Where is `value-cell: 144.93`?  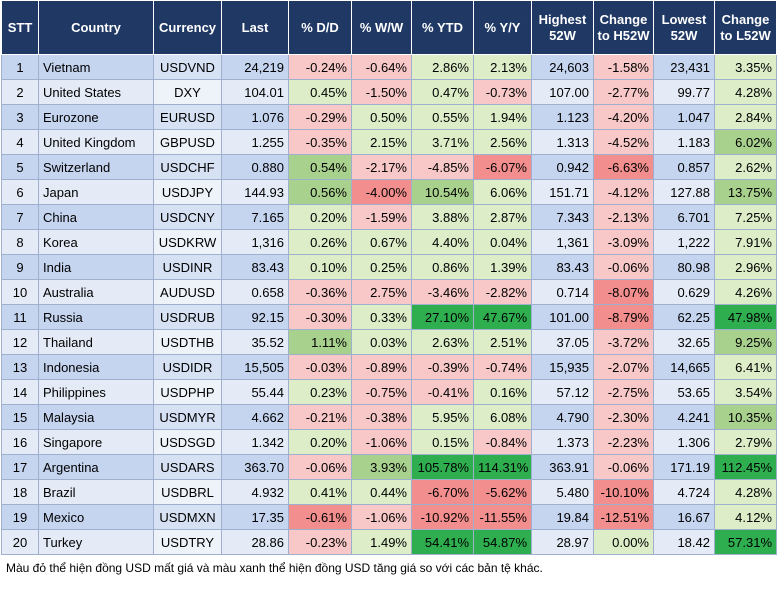
value-cell: 144.93 is located at coordinates (255, 192).